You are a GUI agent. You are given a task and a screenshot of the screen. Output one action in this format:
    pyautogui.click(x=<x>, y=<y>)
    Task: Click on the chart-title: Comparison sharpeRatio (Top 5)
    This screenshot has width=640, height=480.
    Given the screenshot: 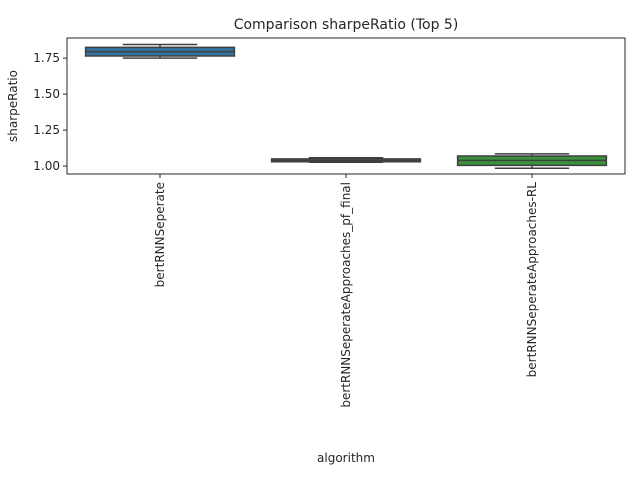 What is the action you would take?
    pyautogui.click(x=346, y=25)
    